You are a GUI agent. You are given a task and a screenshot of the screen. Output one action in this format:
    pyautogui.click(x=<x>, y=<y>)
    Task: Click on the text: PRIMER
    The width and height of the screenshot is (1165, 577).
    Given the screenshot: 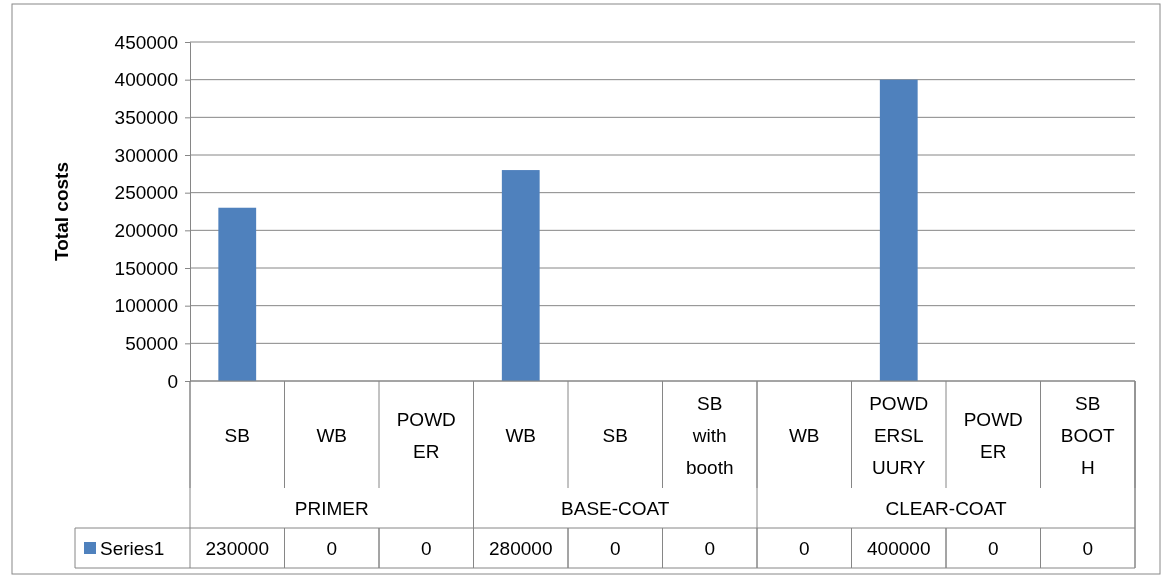 What is the action you would take?
    pyautogui.click(x=331, y=508)
    